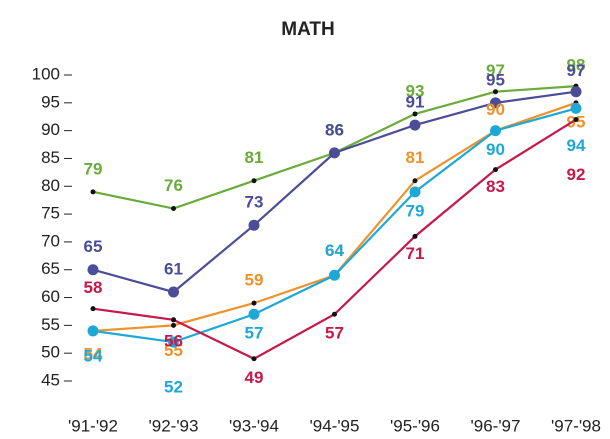 Image resolution: width=610 pixels, height=439 pixels. I want to click on data-label: 64, so click(334, 250).